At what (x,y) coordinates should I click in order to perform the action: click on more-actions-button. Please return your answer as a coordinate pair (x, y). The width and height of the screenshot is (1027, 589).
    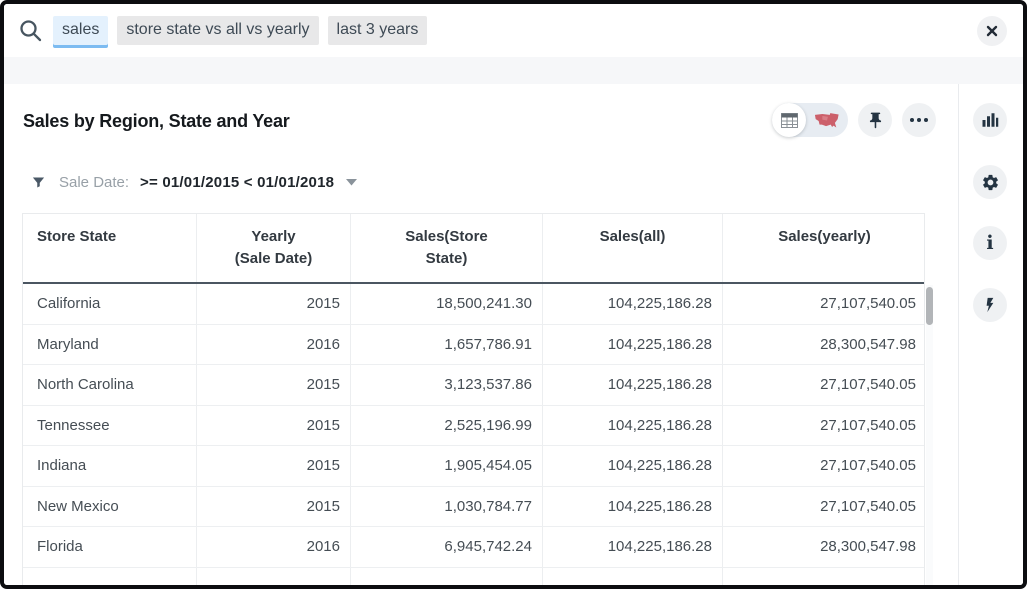
    Looking at the image, I should click on (919, 120).